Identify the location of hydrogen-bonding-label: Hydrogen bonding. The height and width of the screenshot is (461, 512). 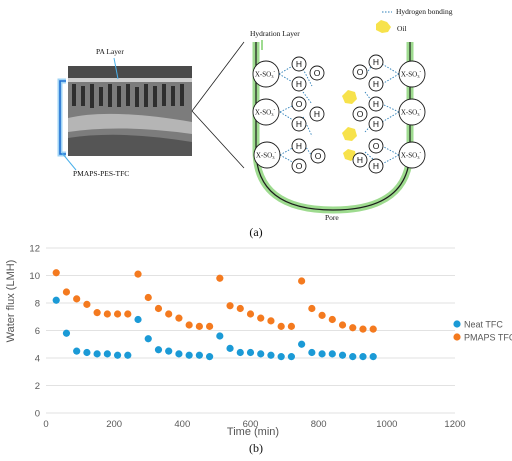
(424, 11).